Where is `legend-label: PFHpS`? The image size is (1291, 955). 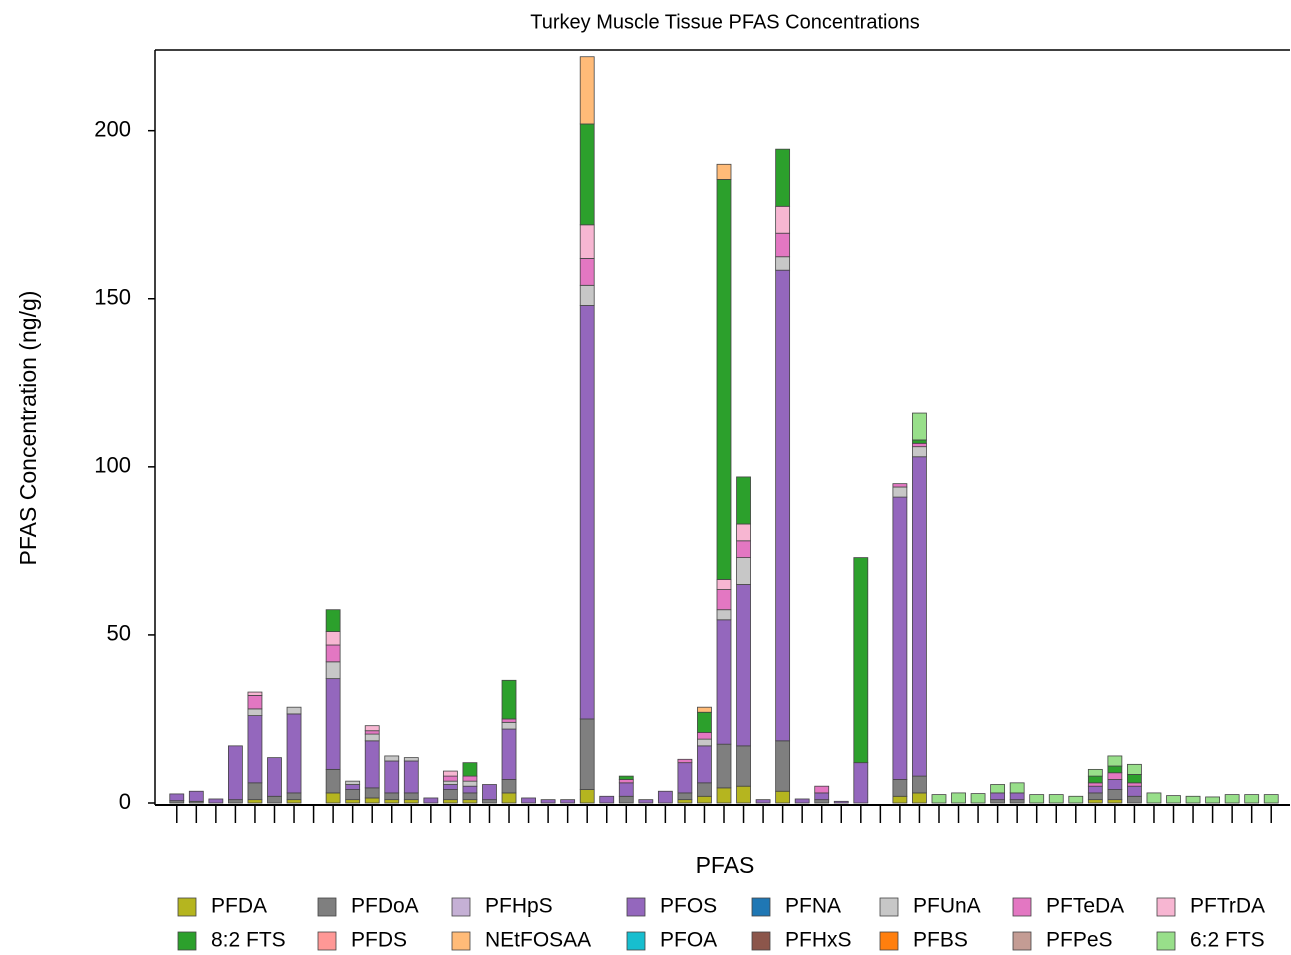 legend-label: PFHpS is located at coordinates (519, 906).